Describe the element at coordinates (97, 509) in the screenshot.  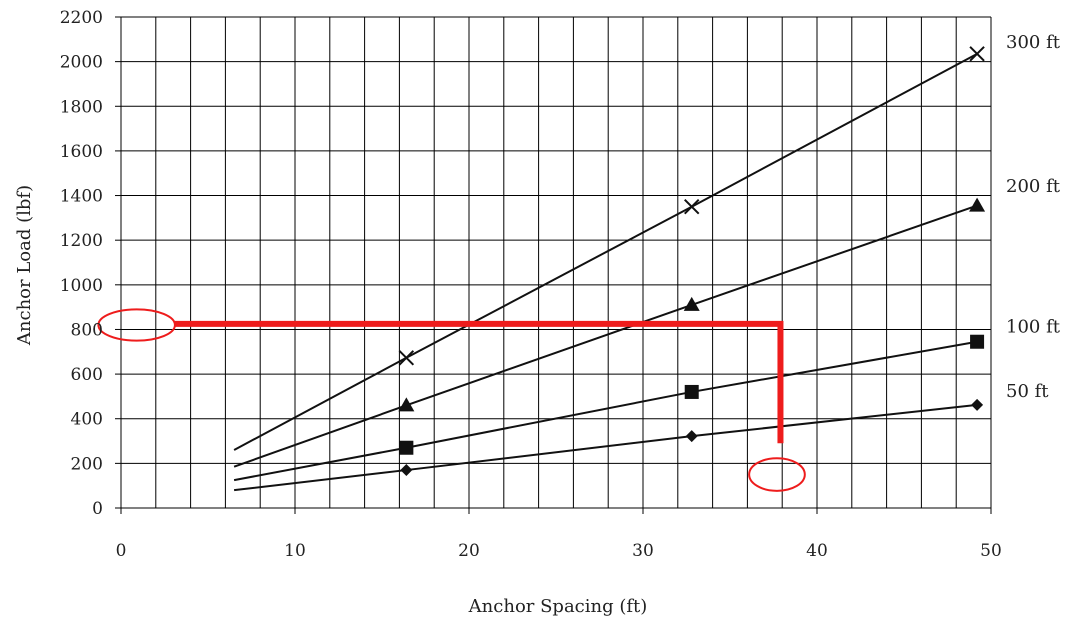
I see `y-tick-label: 0` at that location.